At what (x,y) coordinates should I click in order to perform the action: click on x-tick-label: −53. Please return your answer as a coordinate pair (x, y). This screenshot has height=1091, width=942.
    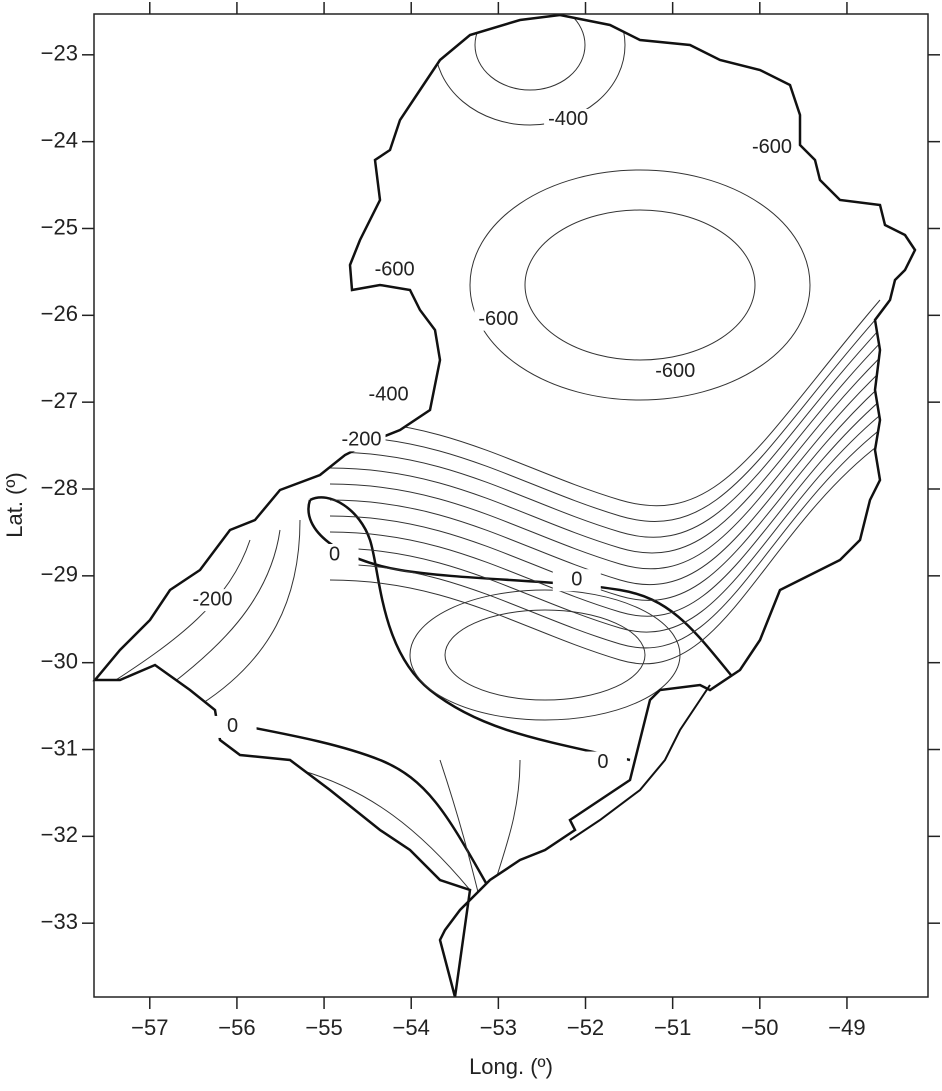
    Looking at the image, I should click on (498, 1027).